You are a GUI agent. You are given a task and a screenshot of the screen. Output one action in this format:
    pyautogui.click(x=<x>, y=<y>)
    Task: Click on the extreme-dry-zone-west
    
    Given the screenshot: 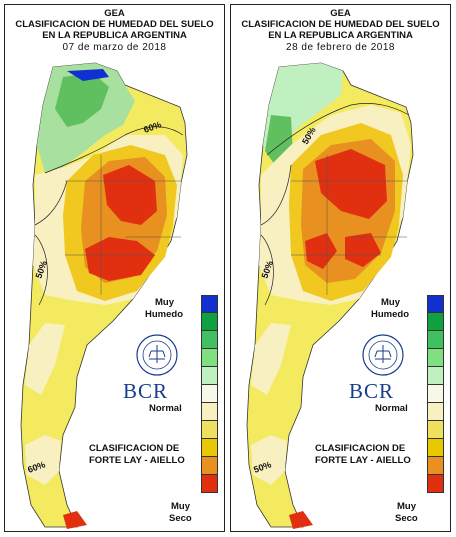 What is the action you would take?
    pyautogui.click(x=321, y=251)
    